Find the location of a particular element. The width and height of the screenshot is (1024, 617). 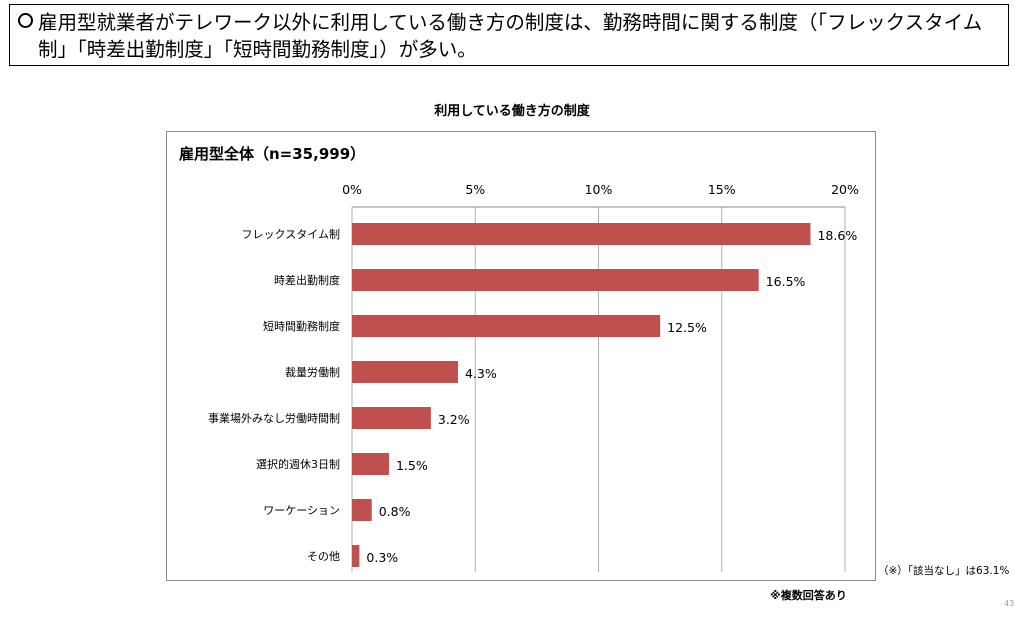

data-label: 12.5% is located at coordinates (687, 327).